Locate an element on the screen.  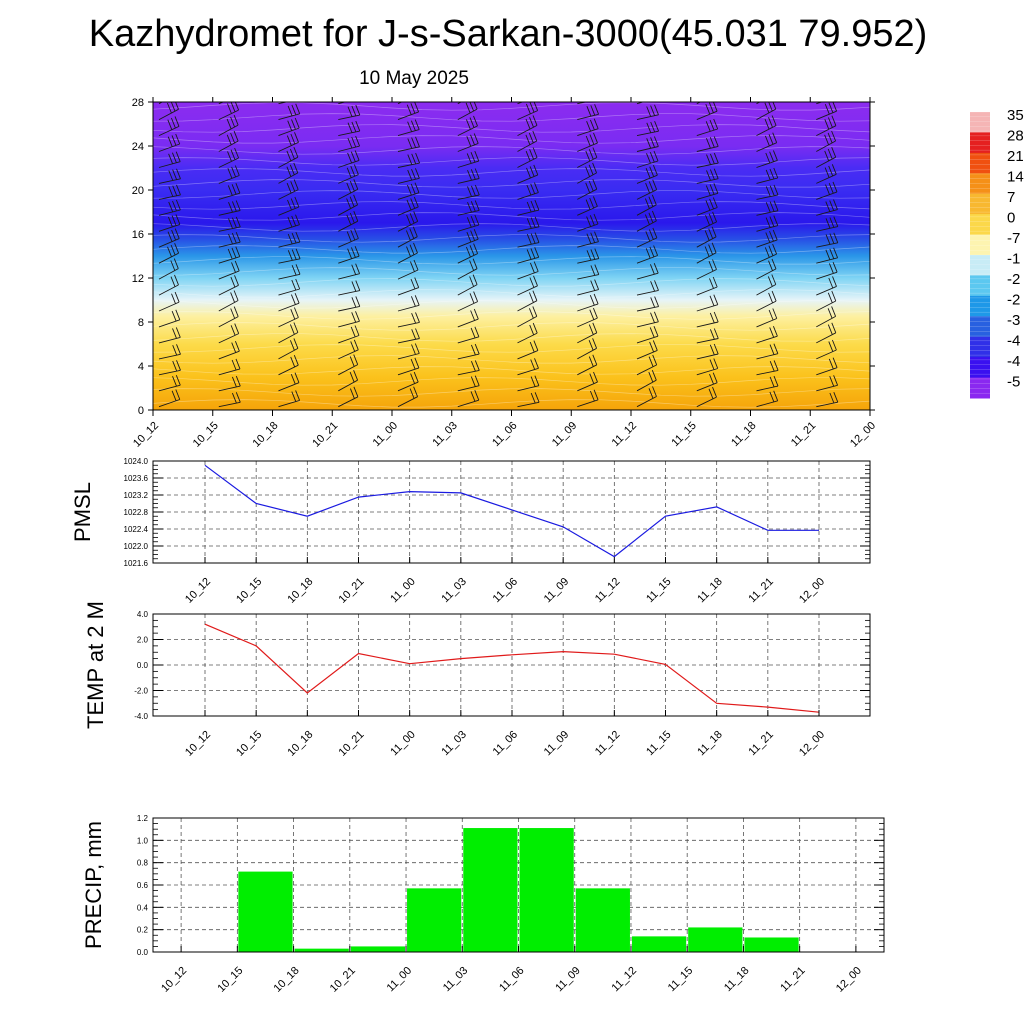
colorbar-label: -7 is located at coordinates (1013, 238).